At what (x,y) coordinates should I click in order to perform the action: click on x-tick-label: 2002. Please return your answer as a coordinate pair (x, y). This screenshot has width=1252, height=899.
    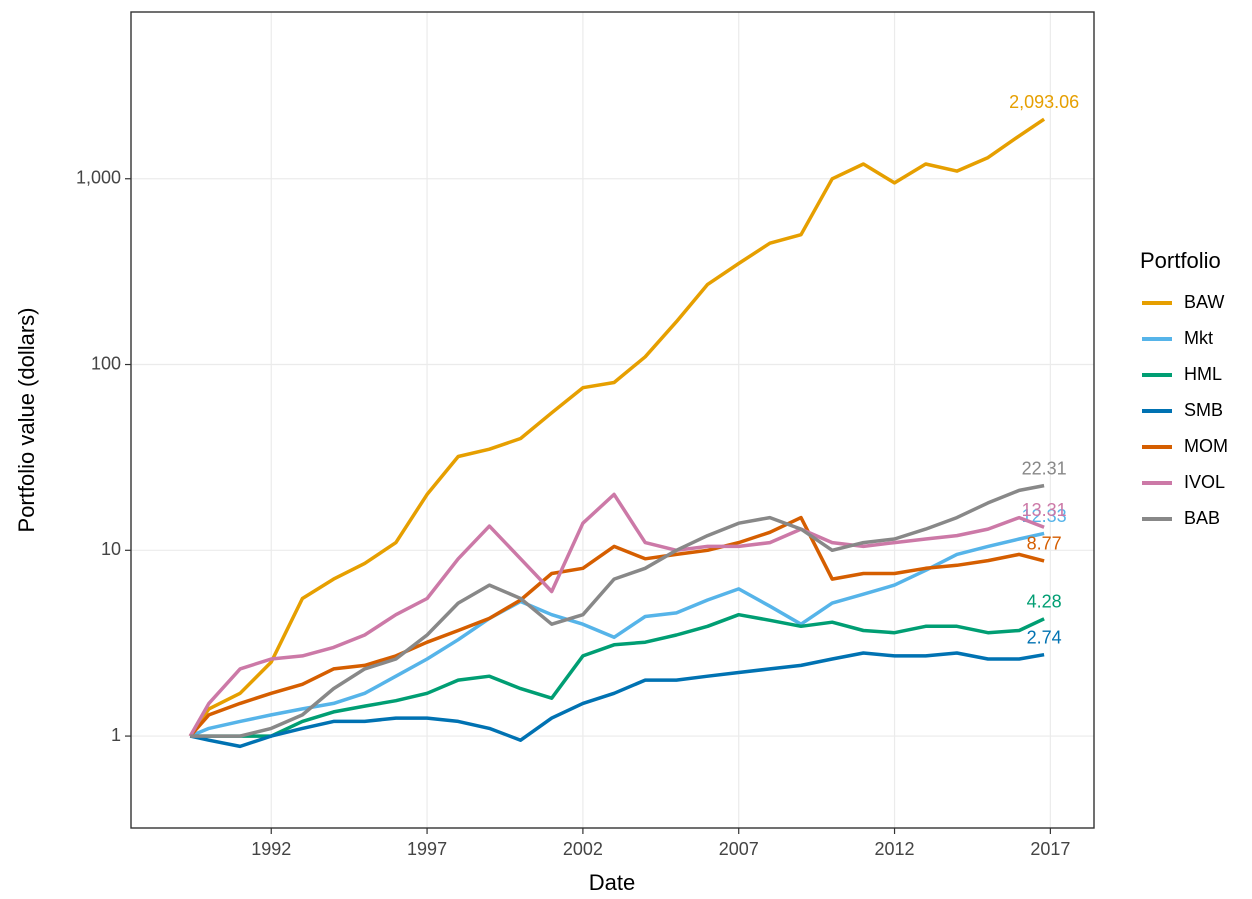
    Looking at the image, I should click on (583, 849).